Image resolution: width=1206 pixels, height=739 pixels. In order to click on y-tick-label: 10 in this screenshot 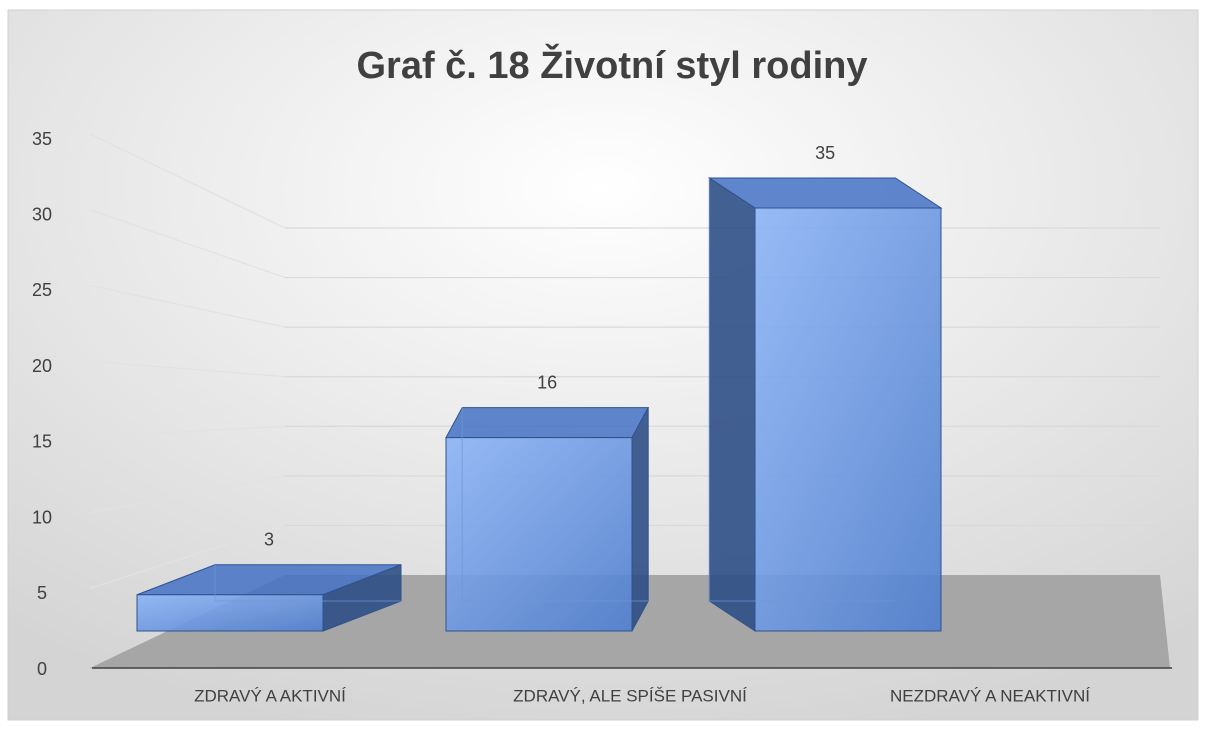, I will do `click(42, 517)`.